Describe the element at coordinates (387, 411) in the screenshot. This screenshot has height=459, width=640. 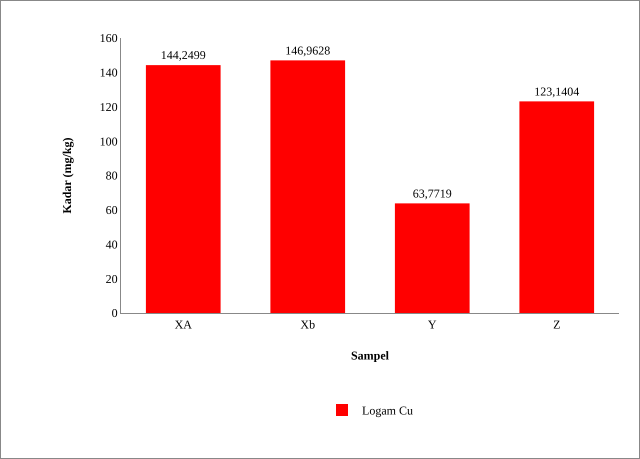
I see `legend-label: Logam Cu` at that location.